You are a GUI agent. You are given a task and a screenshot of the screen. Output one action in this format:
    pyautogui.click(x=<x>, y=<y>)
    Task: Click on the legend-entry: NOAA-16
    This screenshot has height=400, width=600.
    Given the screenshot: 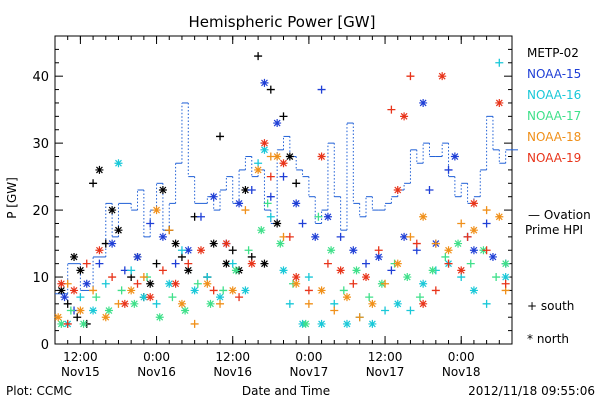 What is the action you would take?
    pyautogui.click(x=554, y=95)
    